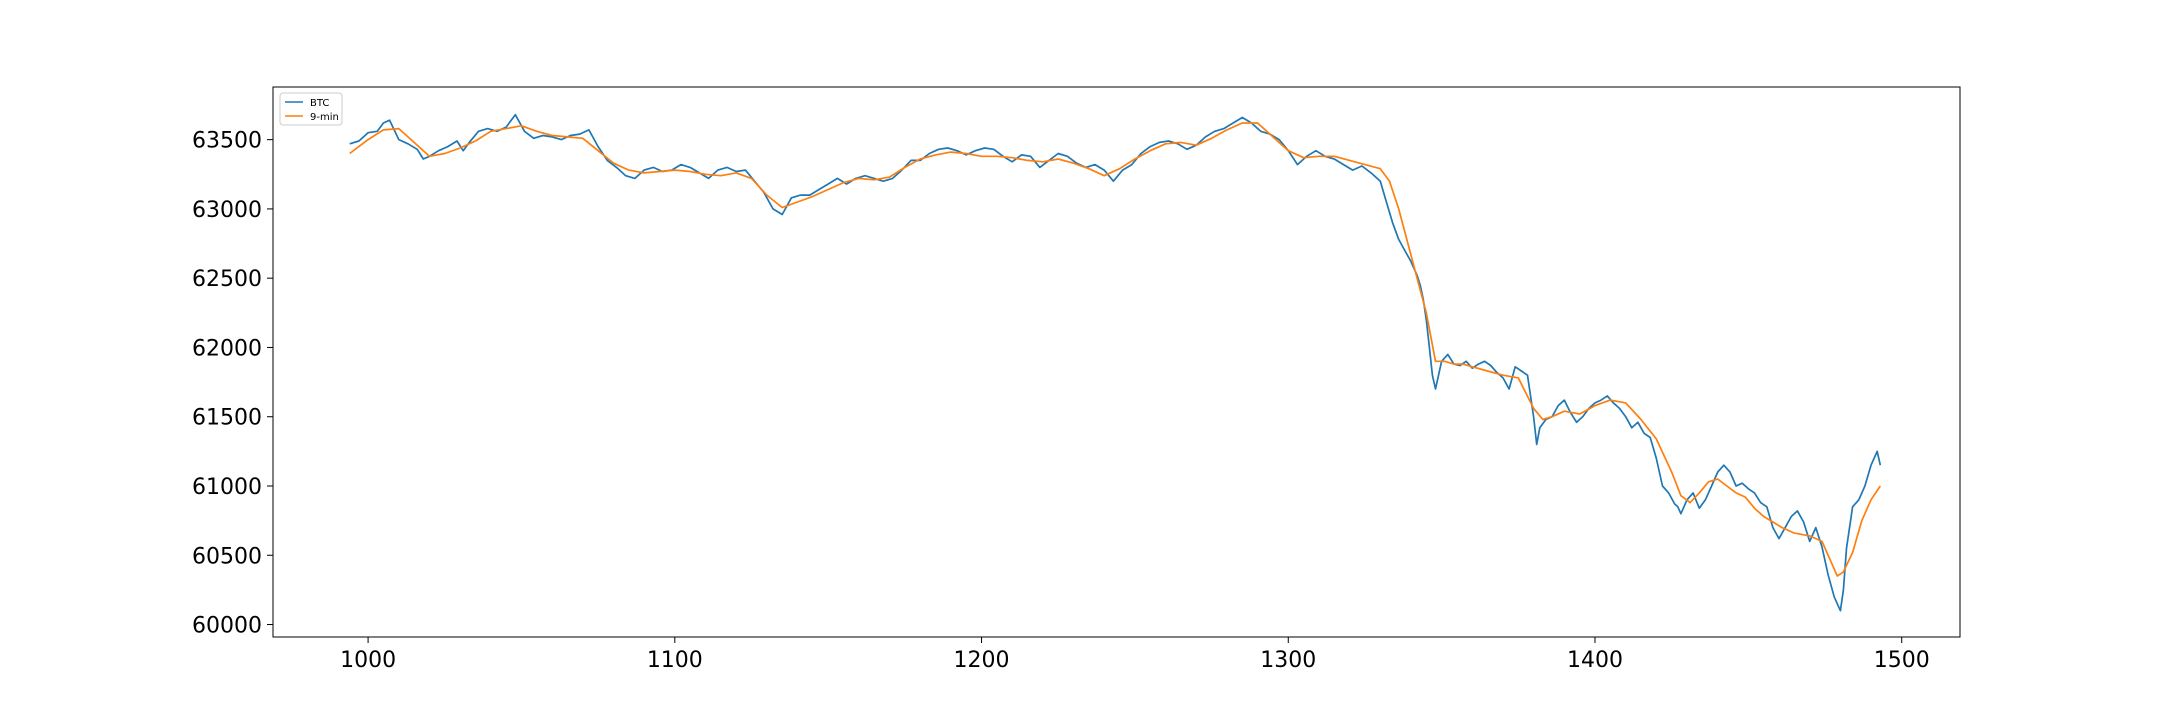 The image size is (2160, 720). I want to click on legend: BTC 9-min, so click(311, 109).